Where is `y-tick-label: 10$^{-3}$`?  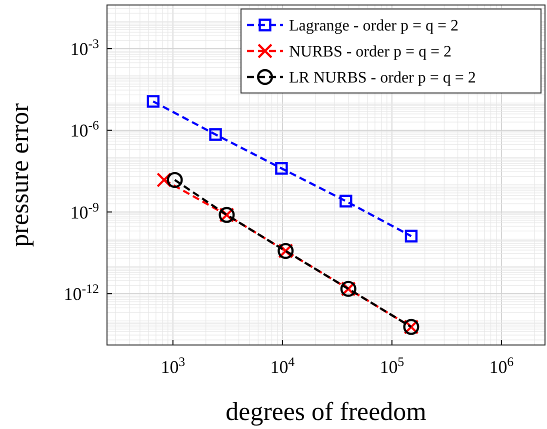 y-tick-label: 10$^{-3}$ is located at coordinates (84, 47).